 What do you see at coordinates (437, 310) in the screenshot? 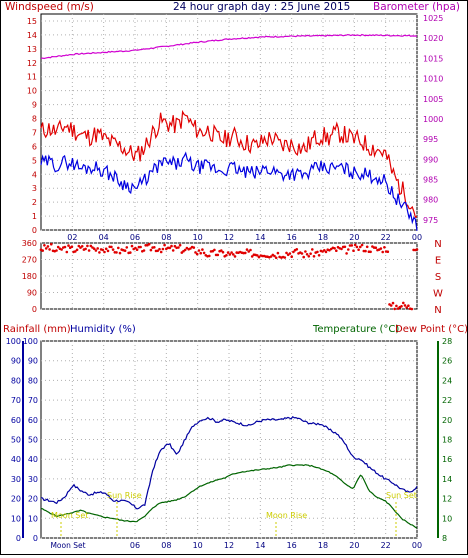
I see `compass-label: N` at bounding box center [437, 310].